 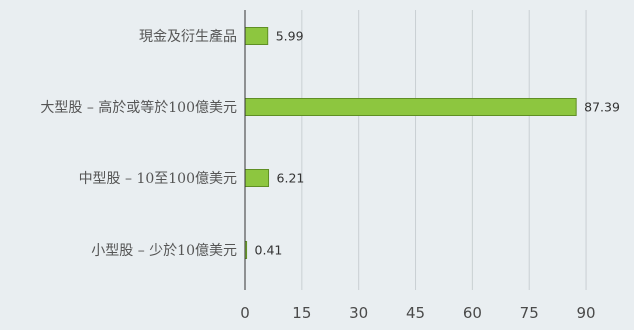 What do you see at coordinates (586, 313) in the screenshot?
I see `x-tick-label: 90` at bounding box center [586, 313].